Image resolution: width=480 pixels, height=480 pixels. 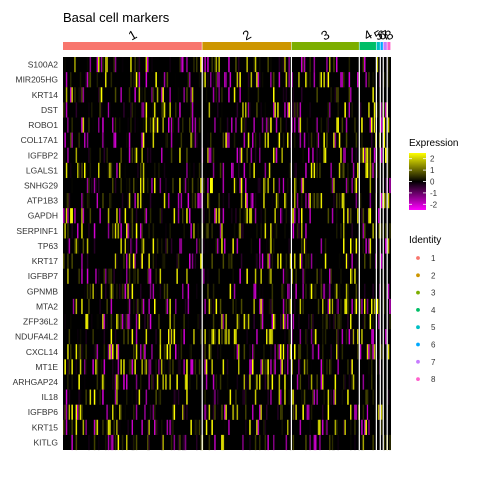 What do you see at coordinates (42, 201) in the screenshot?
I see `gene-label: ATP1B3` at bounding box center [42, 201].